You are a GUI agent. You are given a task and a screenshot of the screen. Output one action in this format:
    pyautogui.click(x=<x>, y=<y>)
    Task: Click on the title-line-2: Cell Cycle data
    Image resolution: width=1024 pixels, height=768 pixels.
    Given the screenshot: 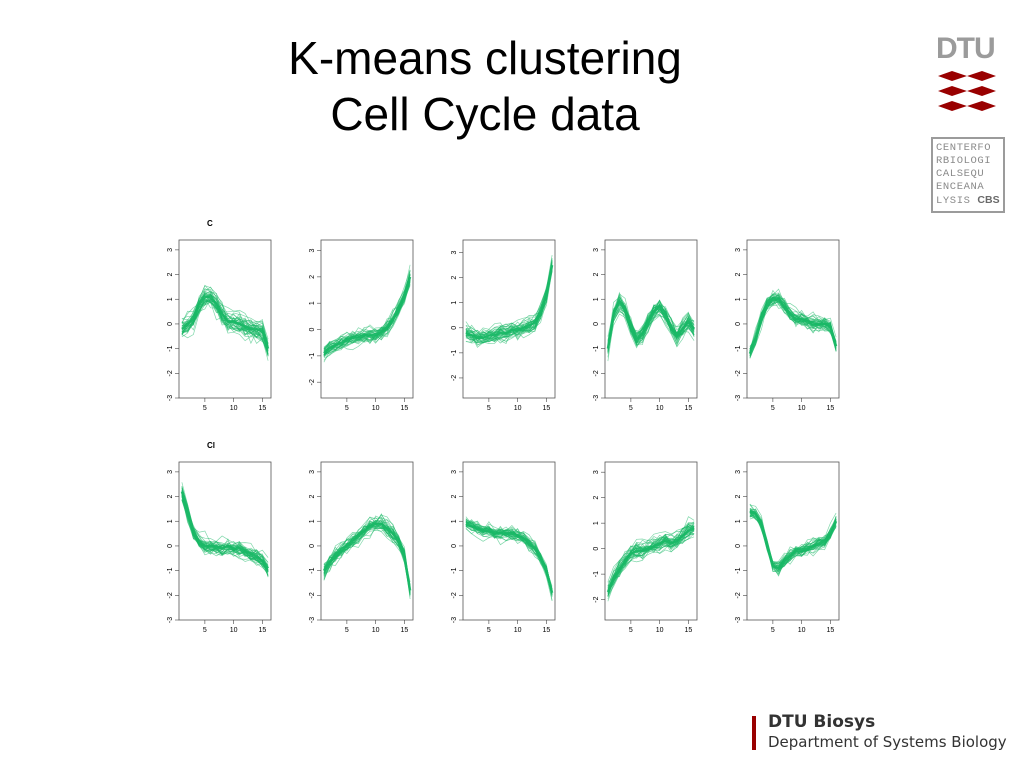 What is the action you would take?
    pyautogui.click(x=485, y=114)
    